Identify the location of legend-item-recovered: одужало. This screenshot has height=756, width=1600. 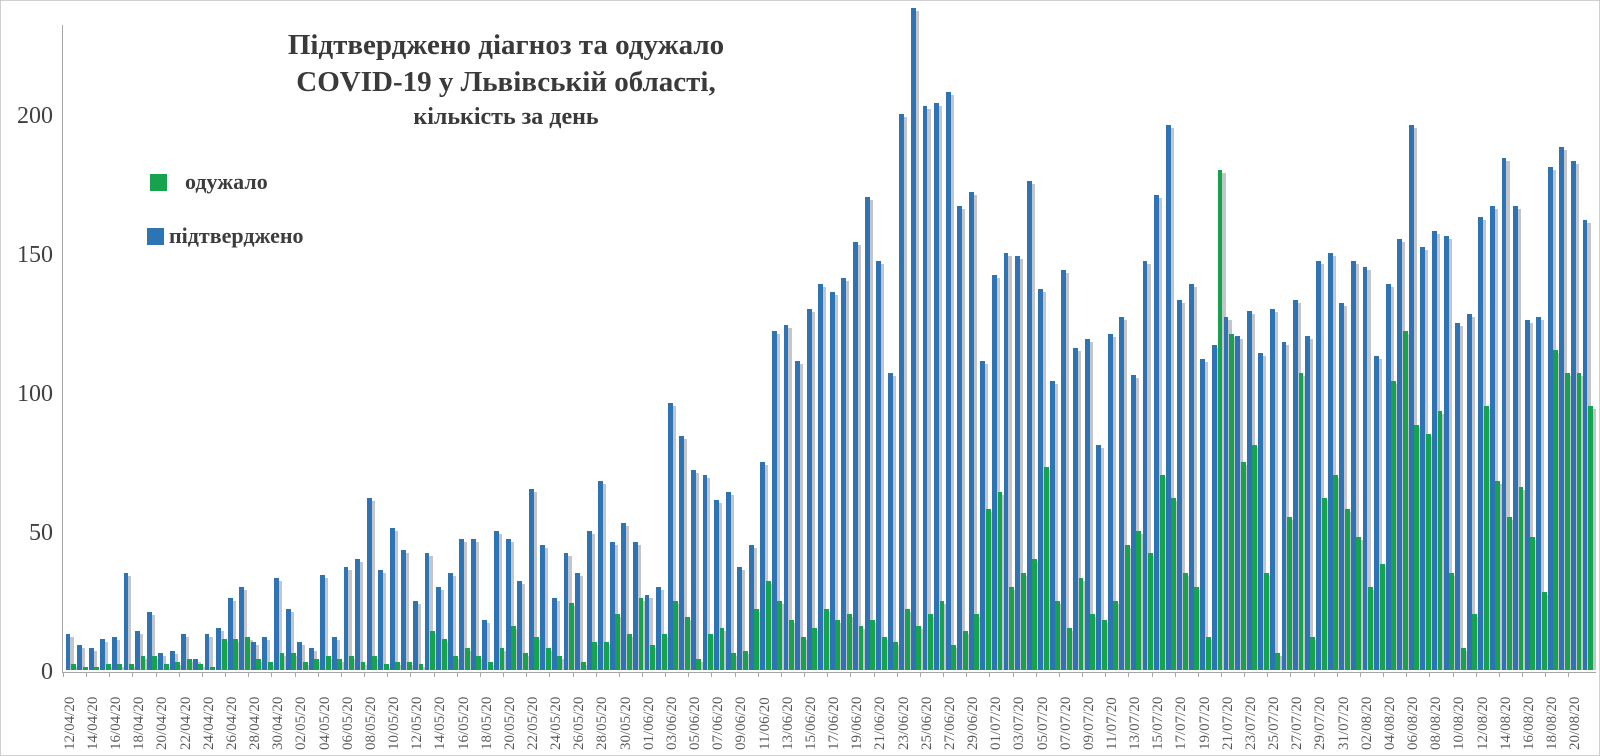
(209, 182).